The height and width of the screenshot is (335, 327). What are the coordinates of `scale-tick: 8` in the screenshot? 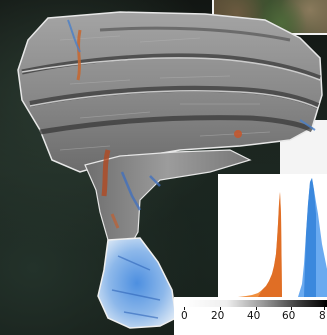 It's located at (322, 316).